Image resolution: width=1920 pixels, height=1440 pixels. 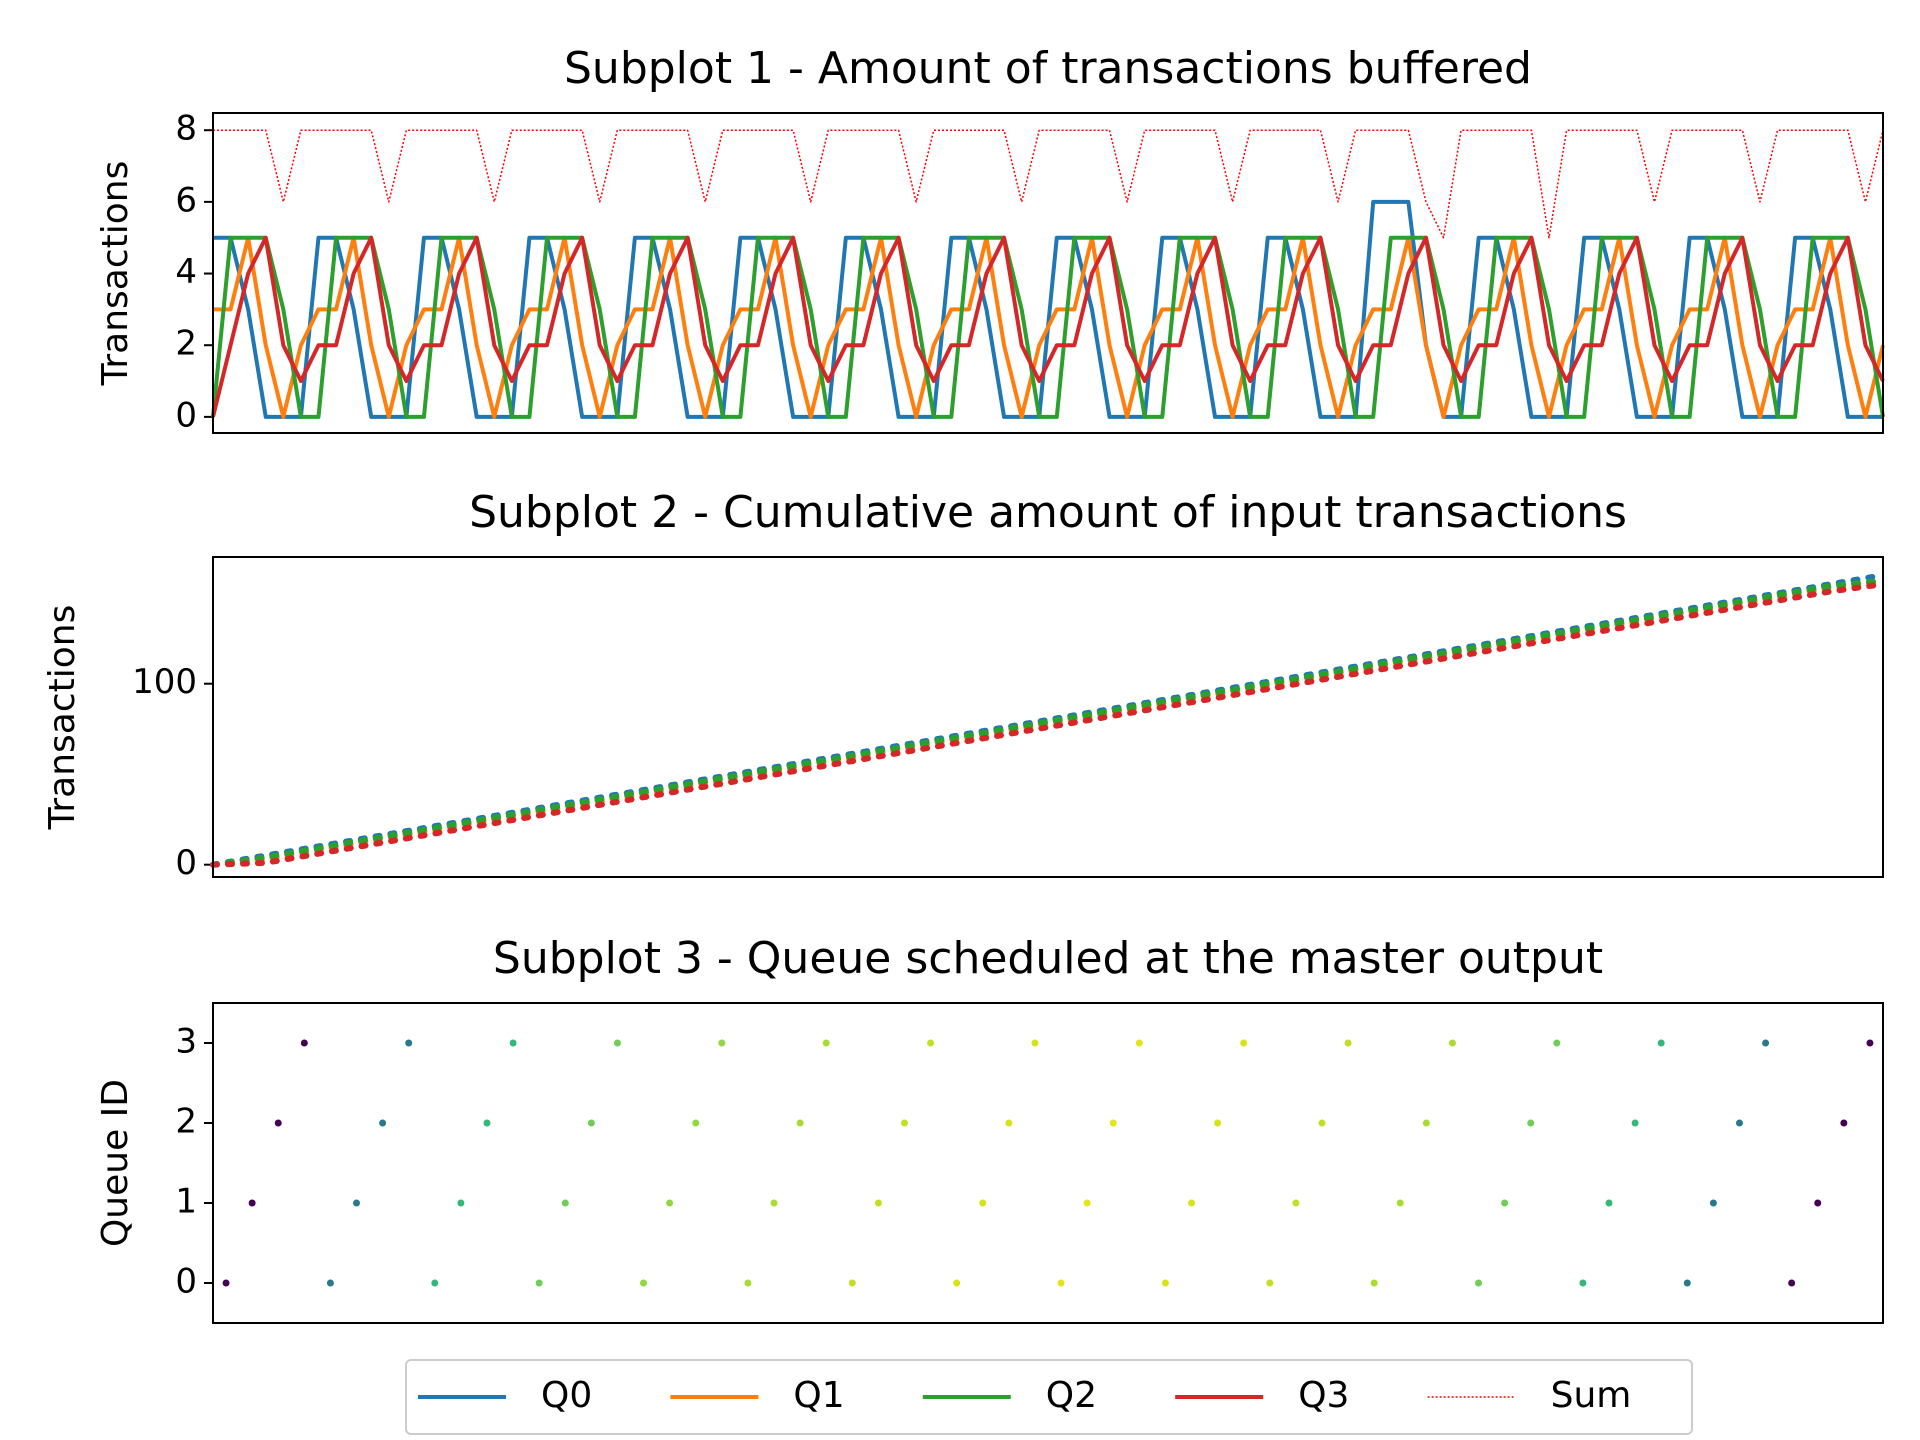 I want to click on legend-label: Sum, so click(x=1591, y=1395).